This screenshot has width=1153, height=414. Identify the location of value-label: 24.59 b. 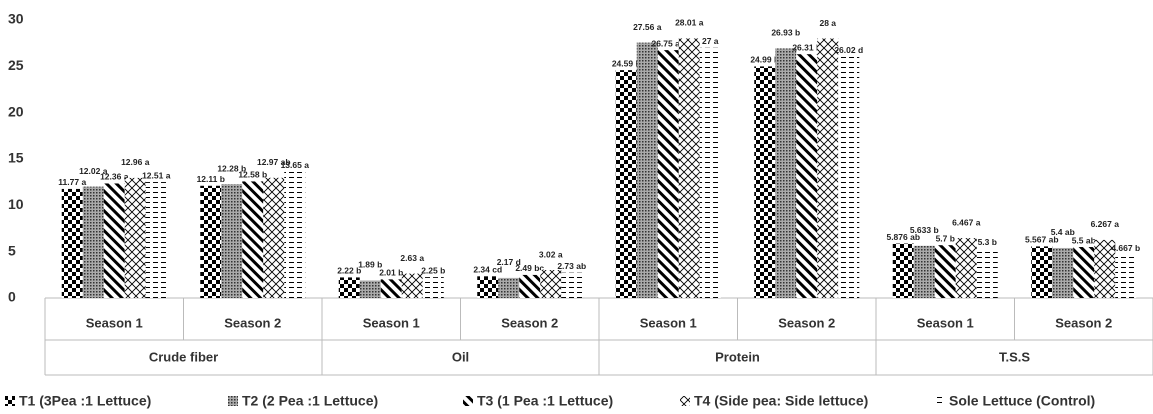
(626, 63).